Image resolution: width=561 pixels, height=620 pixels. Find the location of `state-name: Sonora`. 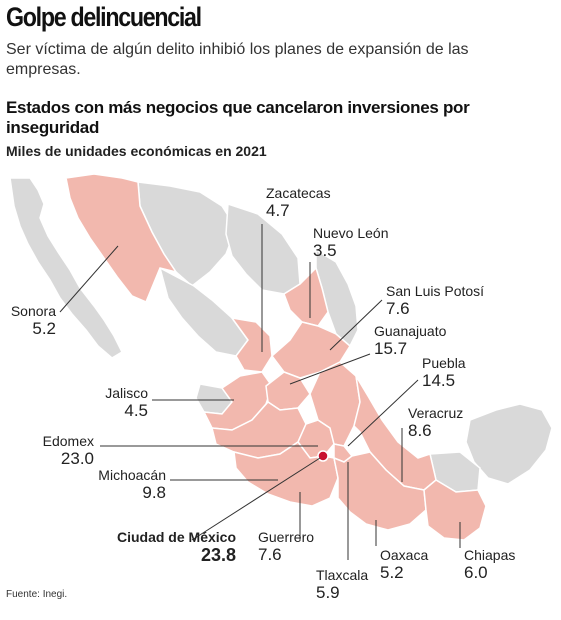

state-name: Sonora is located at coordinates (33, 311).